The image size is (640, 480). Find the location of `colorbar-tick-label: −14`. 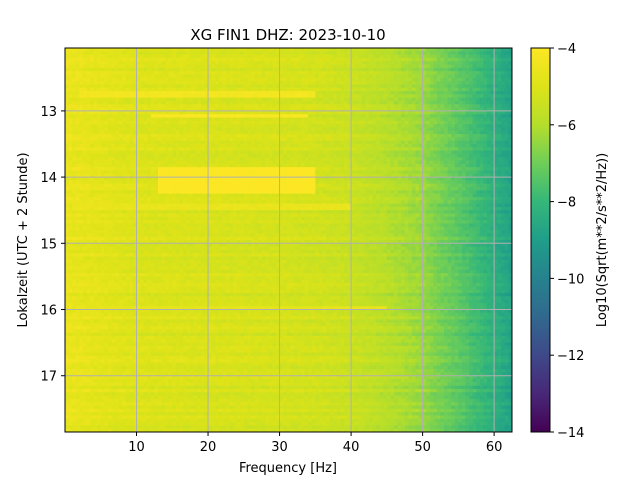

colorbar-tick-label: −14 is located at coordinates (570, 433).